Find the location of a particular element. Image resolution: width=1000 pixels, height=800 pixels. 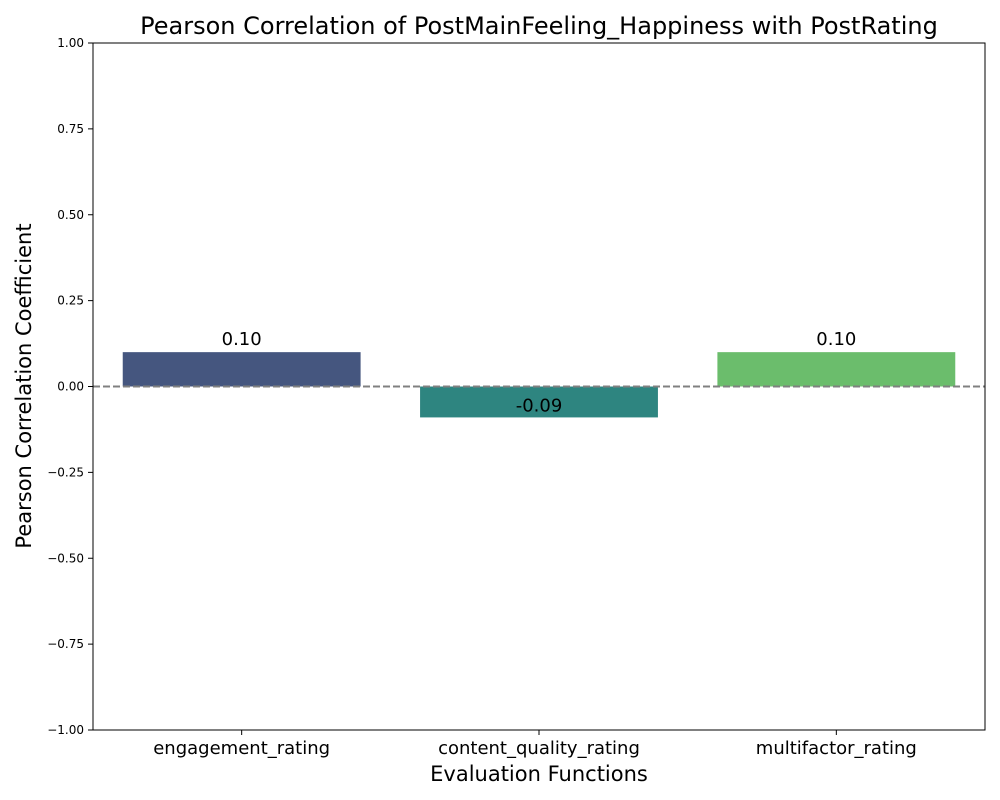

y-tick-label: 0.50 is located at coordinates (70, 215).